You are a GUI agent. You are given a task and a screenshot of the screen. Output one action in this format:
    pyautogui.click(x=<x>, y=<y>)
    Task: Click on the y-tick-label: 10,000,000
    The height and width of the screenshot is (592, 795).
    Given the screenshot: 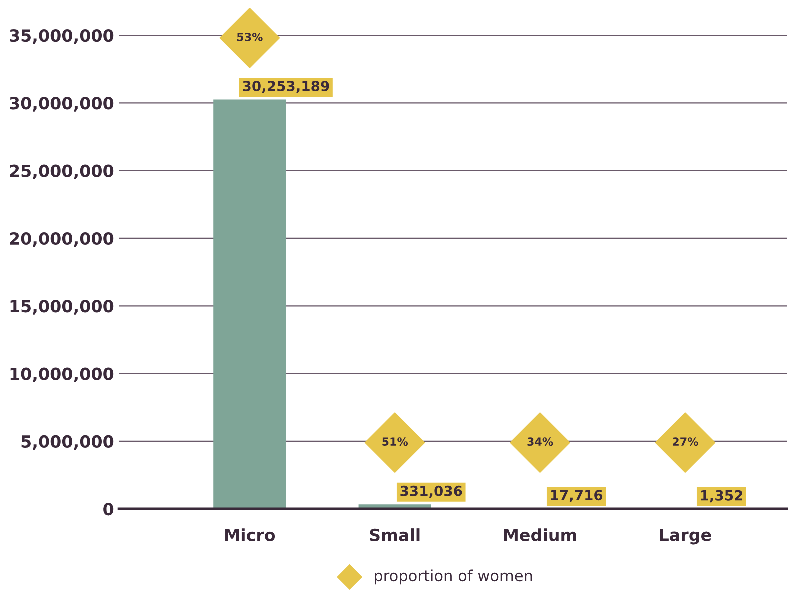 What is the action you would take?
    pyautogui.click(x=62, y=375)
    